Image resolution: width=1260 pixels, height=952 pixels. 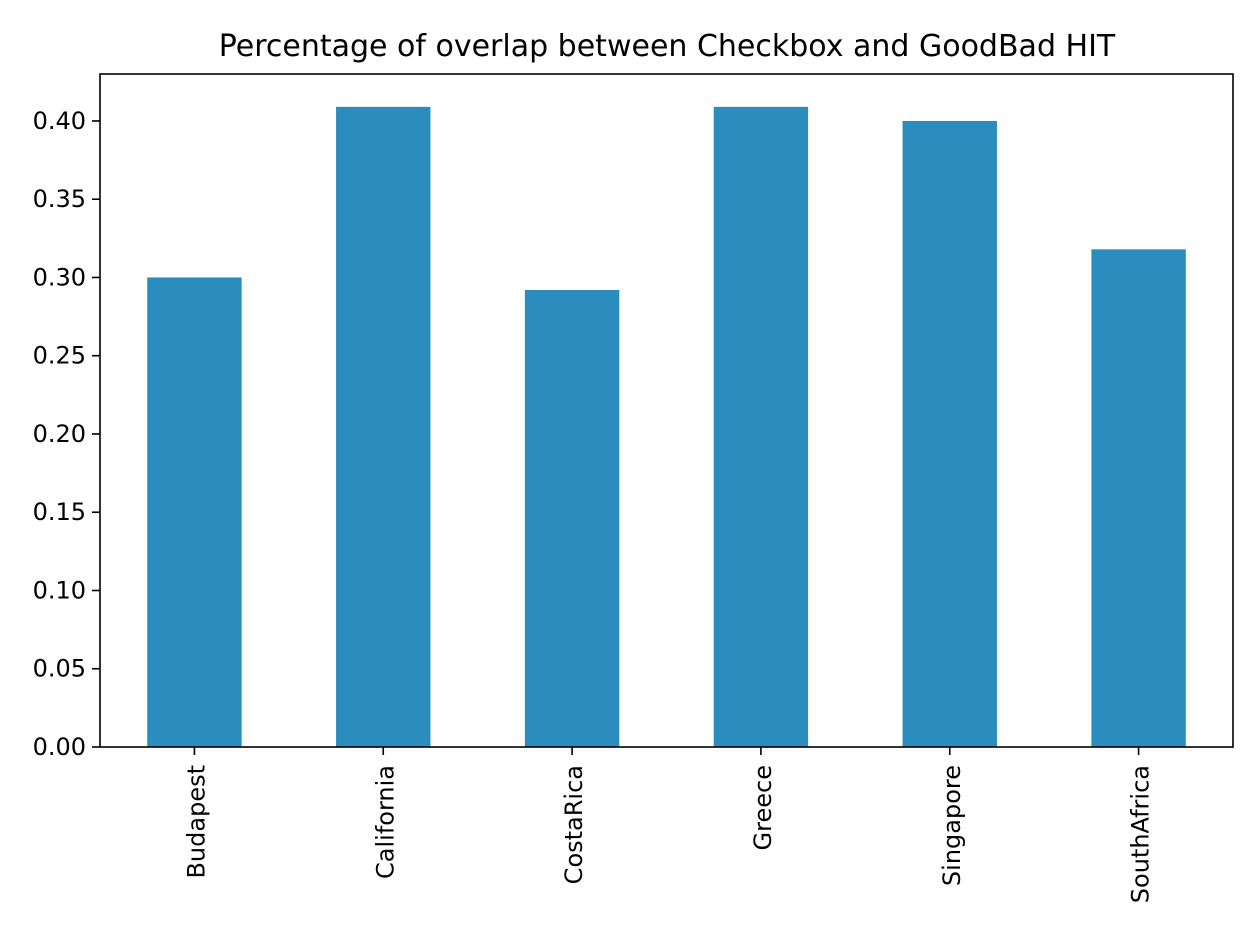 I want to click on bar-costarica, so click(x=572, y=518).